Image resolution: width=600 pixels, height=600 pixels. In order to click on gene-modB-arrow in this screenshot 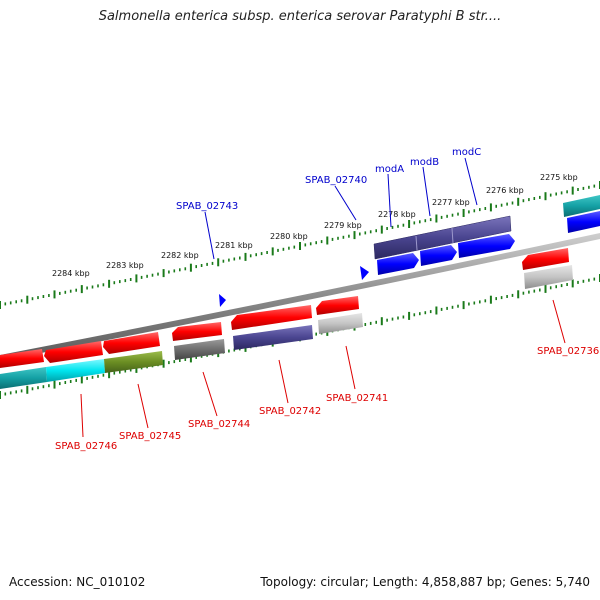, I will do `click(438, 255)`.